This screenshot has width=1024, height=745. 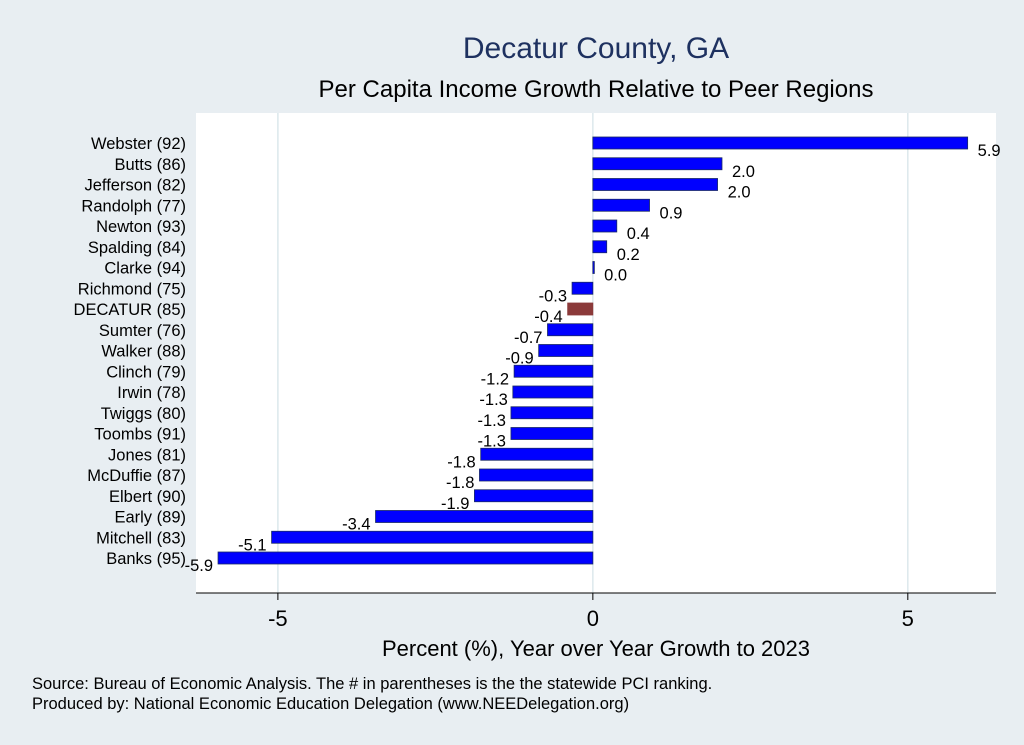 What do you see at coordinates (133, 206) in the screenshot?
I see `category-label: Randolph (77)` at bounding box center [133, 206].